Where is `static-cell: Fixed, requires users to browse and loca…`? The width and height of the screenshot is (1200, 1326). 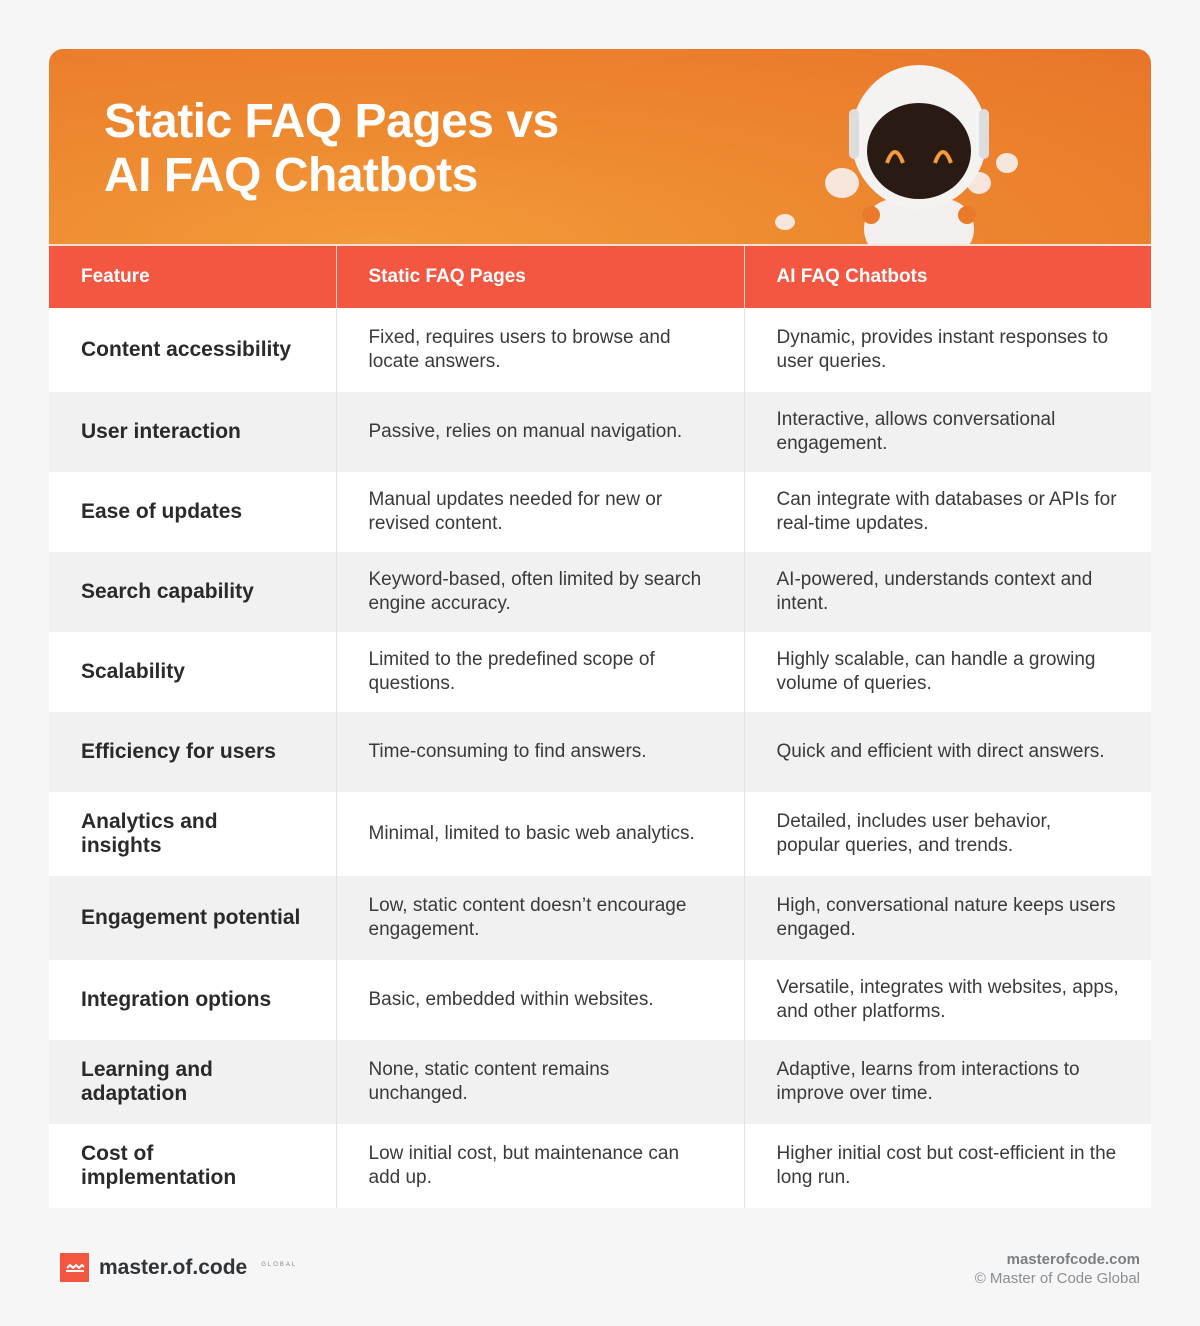
static-cell: Fixed, requires users to browse and loca… is located at coordinates (540, 350).